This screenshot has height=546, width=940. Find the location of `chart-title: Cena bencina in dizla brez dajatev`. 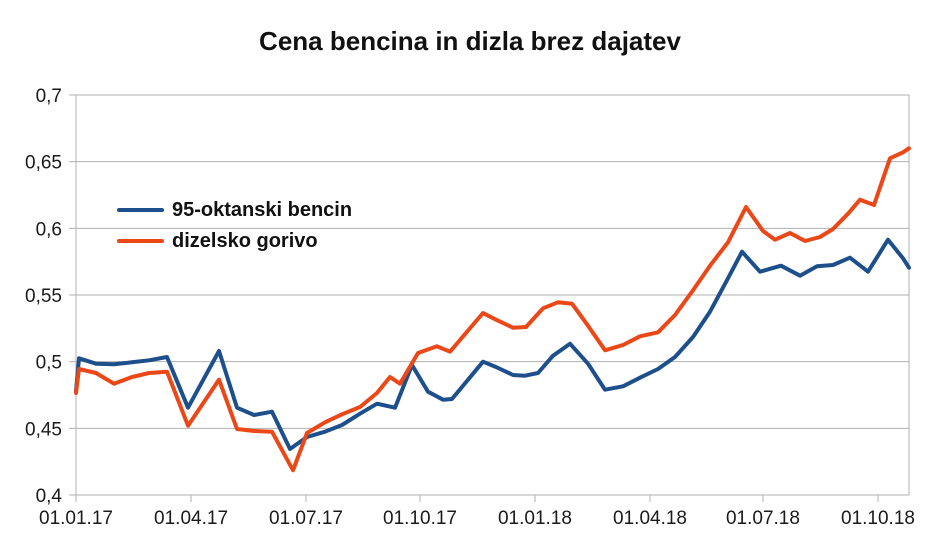

chart-title: Cena bencina in dizla brez dajatev is located at coordinates (470, 41).